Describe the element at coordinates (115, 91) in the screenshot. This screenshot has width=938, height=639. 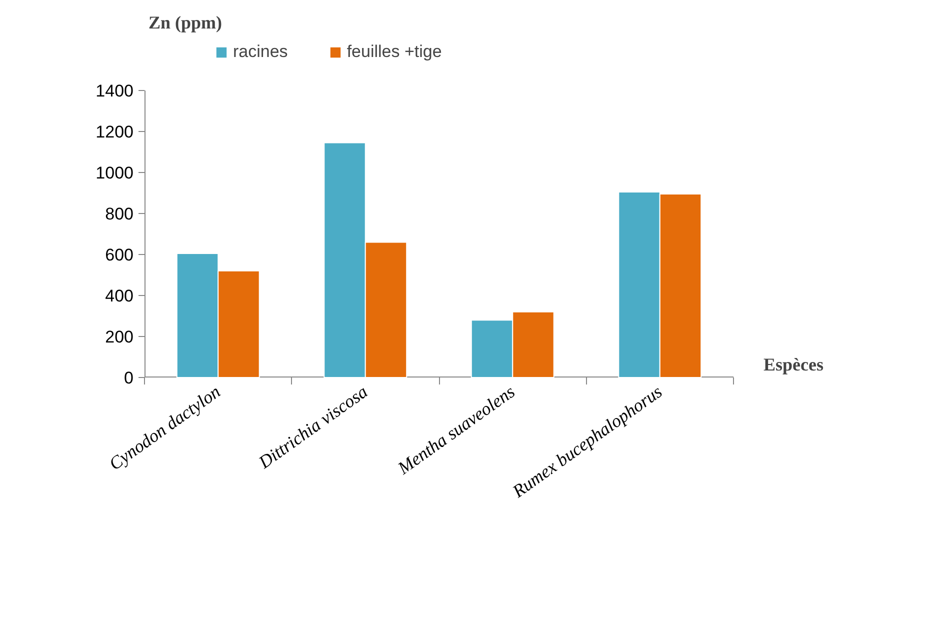
I see `y-tick-label: 1400` at that location.